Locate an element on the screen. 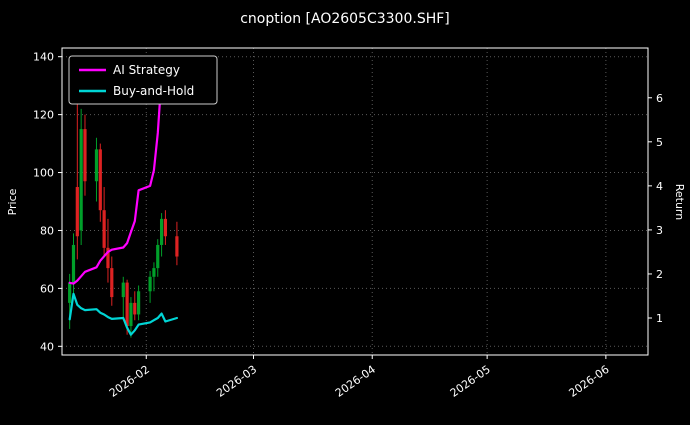 The height and width of the screenshot is (425, 690). return-tick-label: 3 is located at coordinates (659, 230).